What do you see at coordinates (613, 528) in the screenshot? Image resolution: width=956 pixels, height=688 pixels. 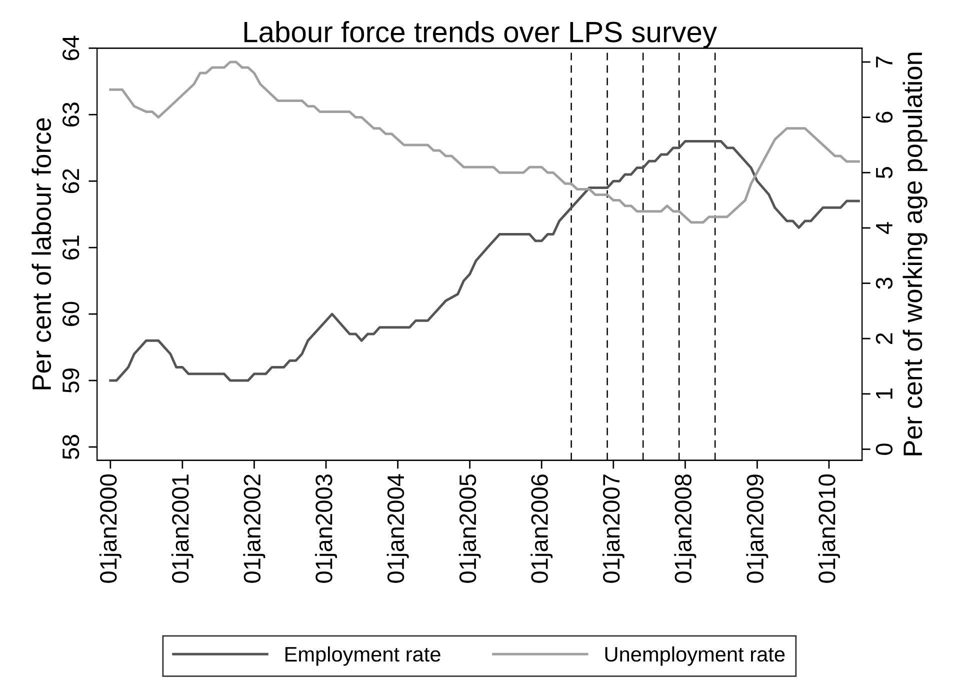 I see `x-tick-label: 01jan2007` at bounding box center [613, 528].